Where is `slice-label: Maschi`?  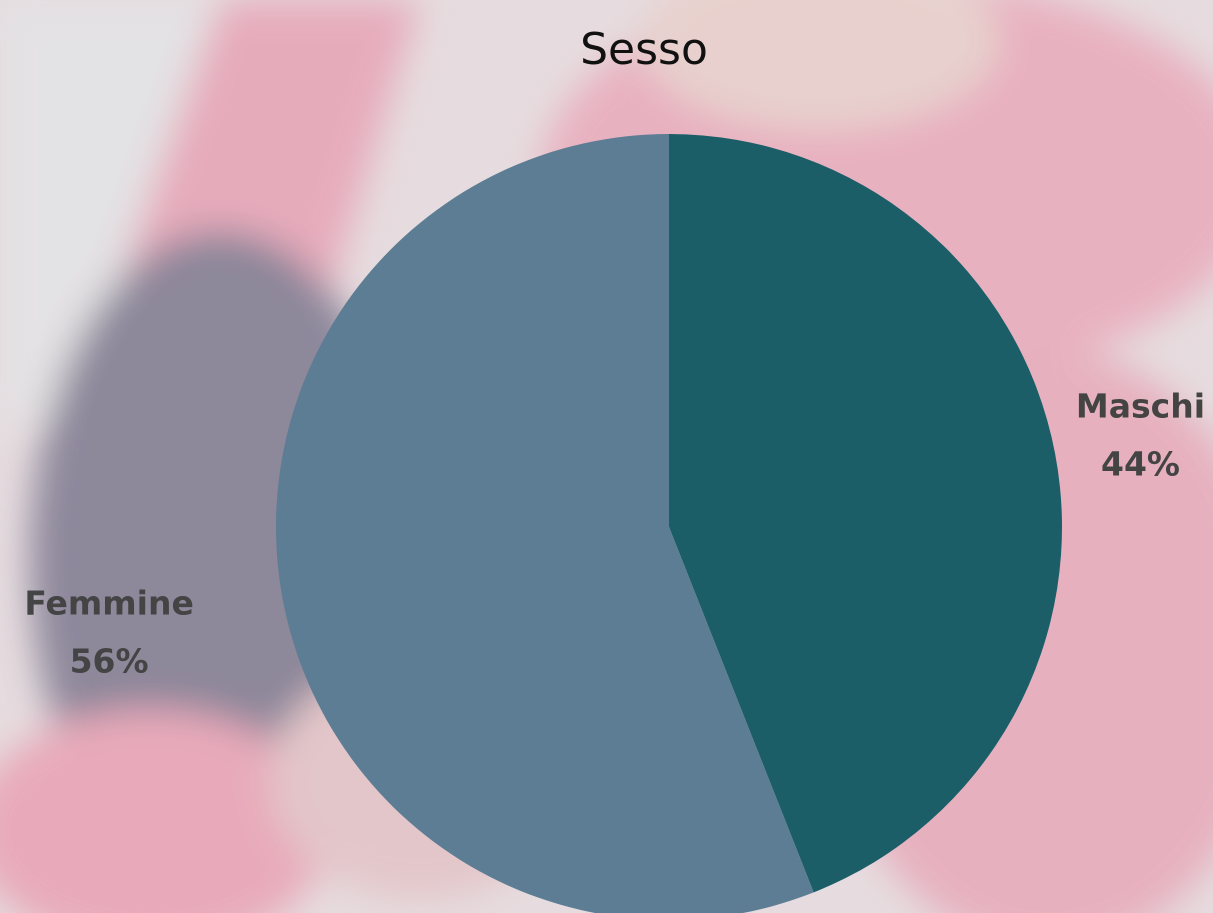
slice-label: Maschi is located at coordinates (1140, 406).